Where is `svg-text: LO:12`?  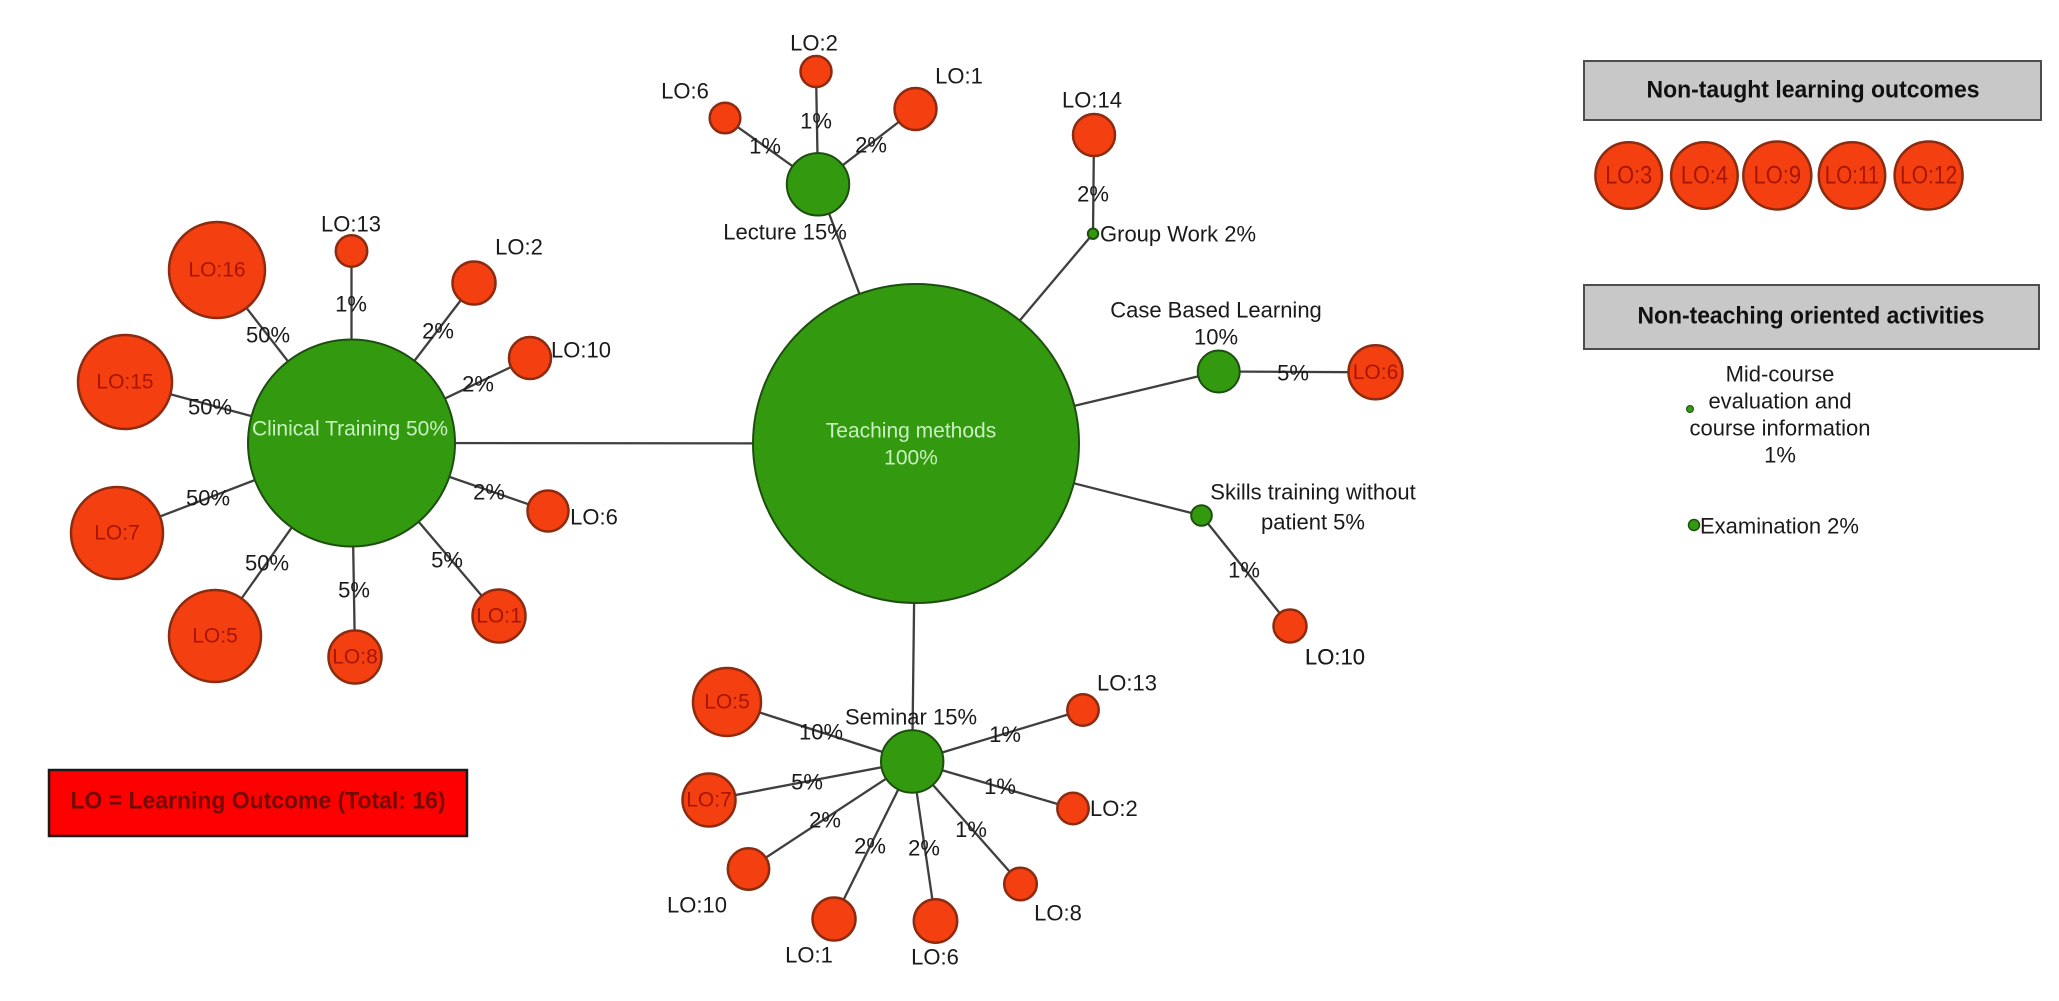
svg-text: LO:12 is located at coordinates (1928, 176).